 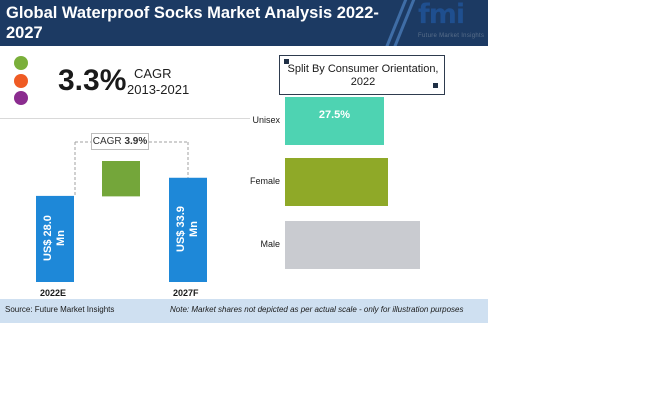 I want to click on bar-2022E, so click(x=55, y=238).